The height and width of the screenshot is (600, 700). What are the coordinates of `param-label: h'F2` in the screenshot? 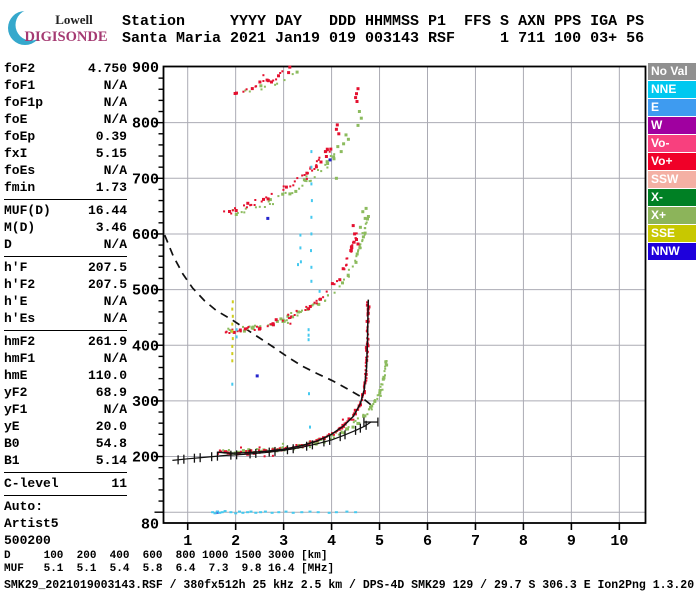 It's located at (20, 284).